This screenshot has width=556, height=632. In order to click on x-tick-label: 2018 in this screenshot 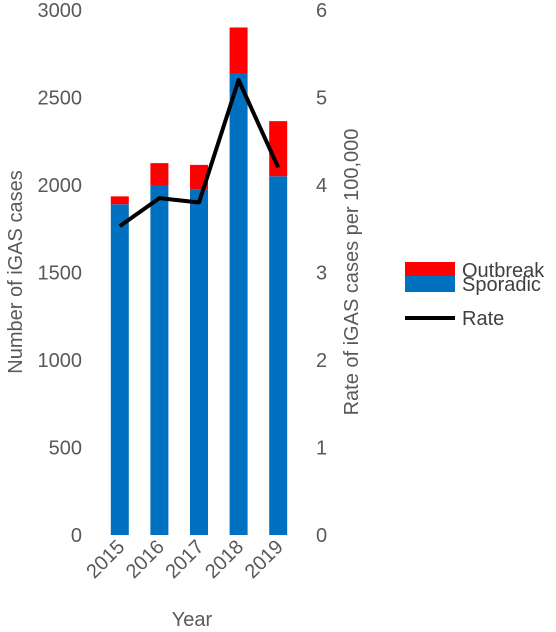, I will do `click(224, 559)`.